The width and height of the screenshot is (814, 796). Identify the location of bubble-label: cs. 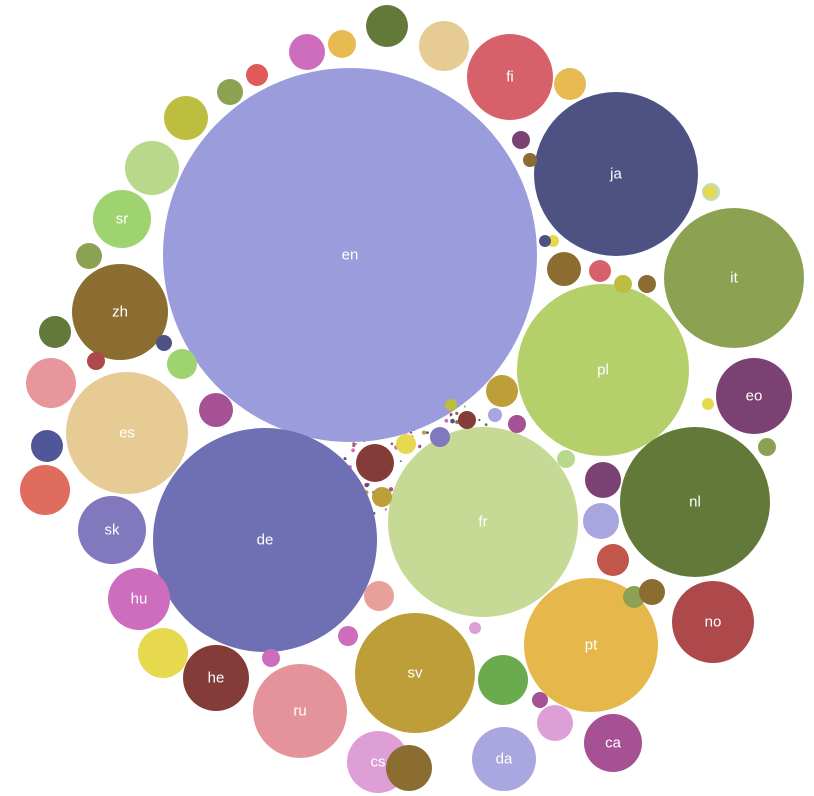
(378, 762).